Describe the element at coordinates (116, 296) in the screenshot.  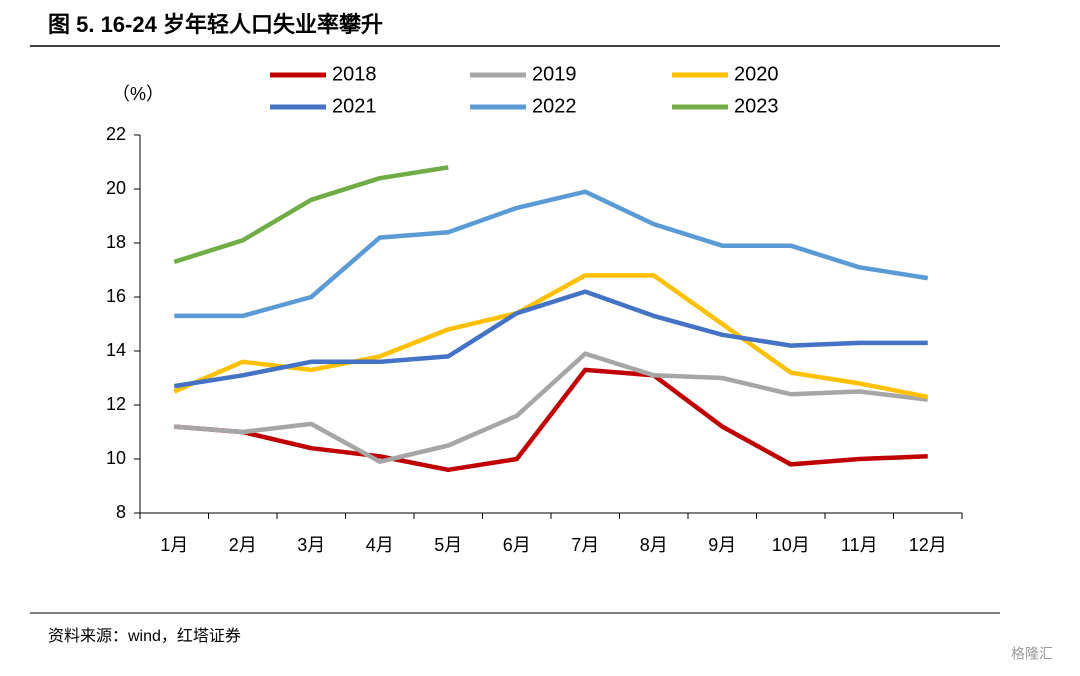
I see `y-tick-label: 16` at that location.